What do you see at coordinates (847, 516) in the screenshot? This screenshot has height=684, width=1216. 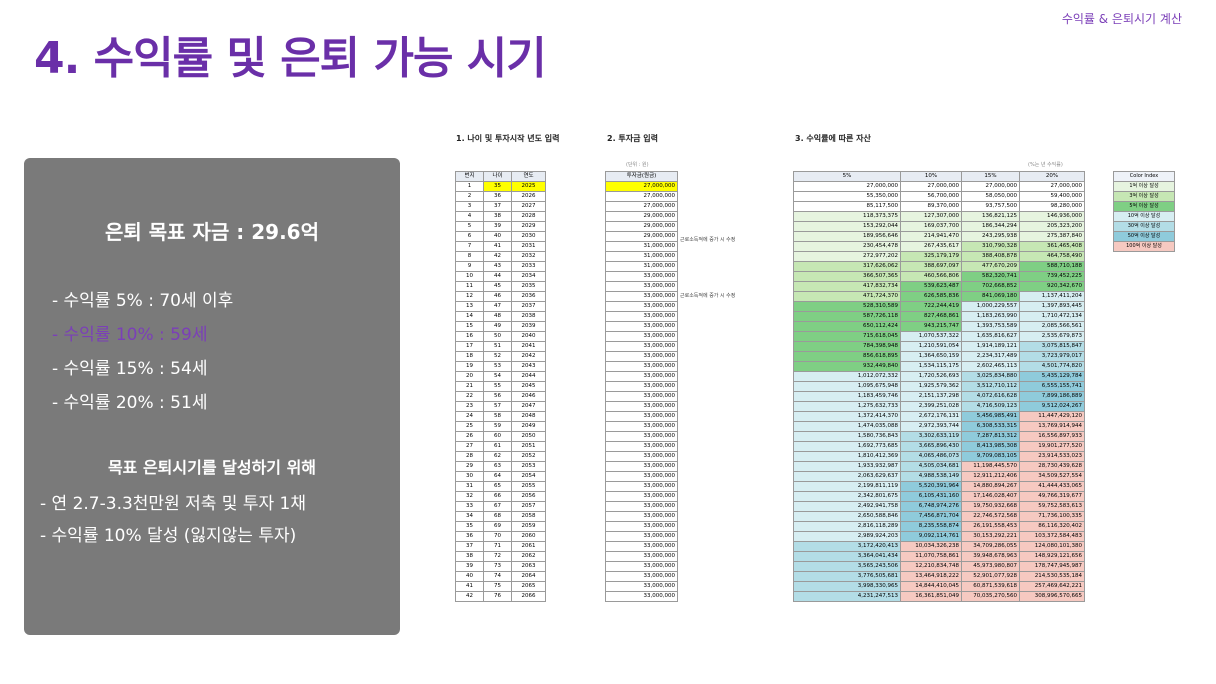 I see `asset-cell-5: 2,650,588,846` at bounding box center [847, 516].